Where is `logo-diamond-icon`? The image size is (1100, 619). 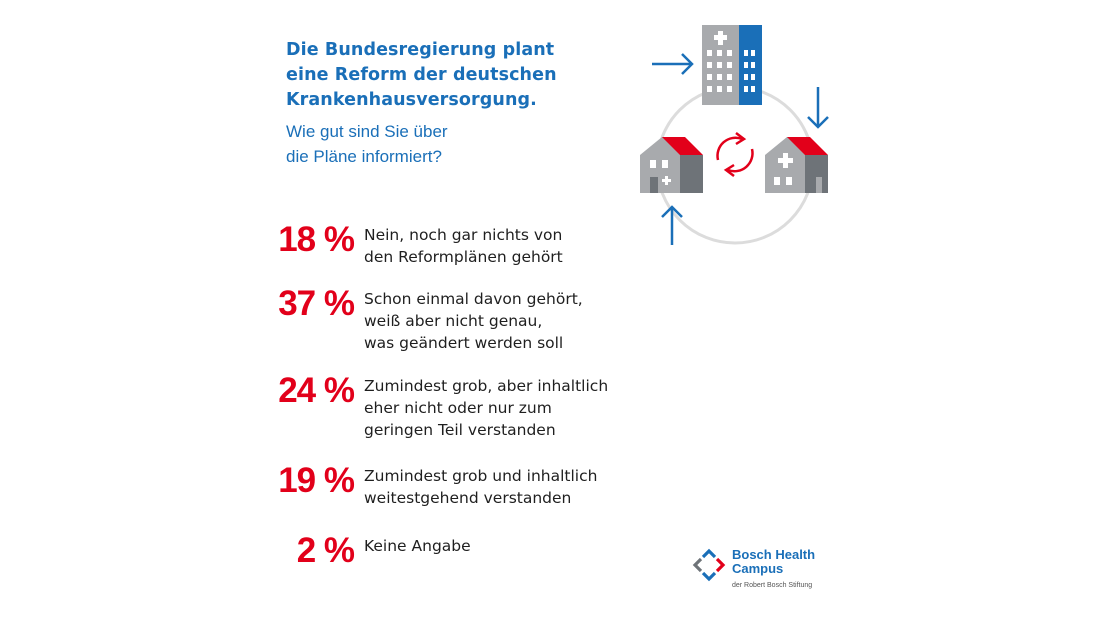
logo-diamond-icon is located at coordinates (709, 565).